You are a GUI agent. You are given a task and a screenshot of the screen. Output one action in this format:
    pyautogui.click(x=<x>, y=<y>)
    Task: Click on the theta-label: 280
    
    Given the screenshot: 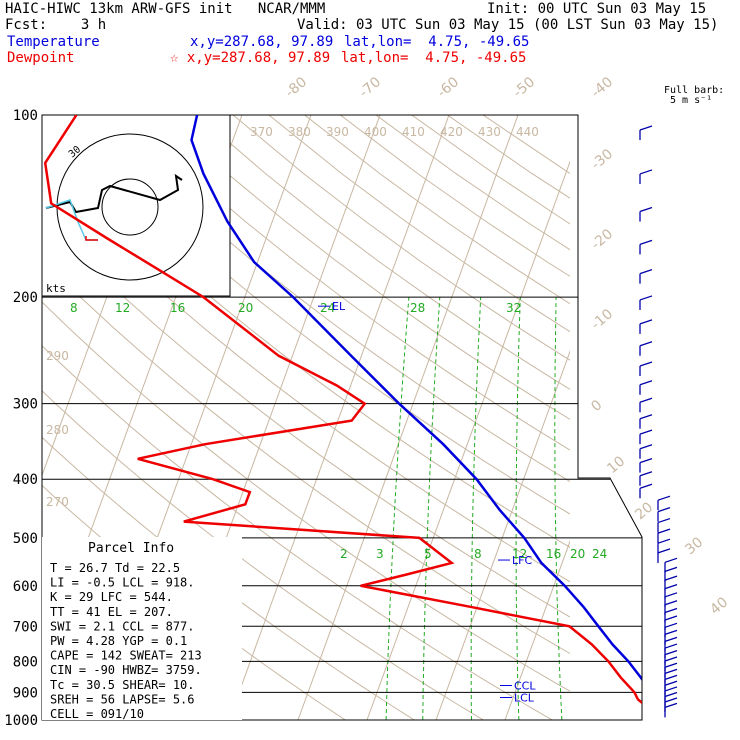 What is the action you would take?
    pyautogui.click(x=57, y=430)
    